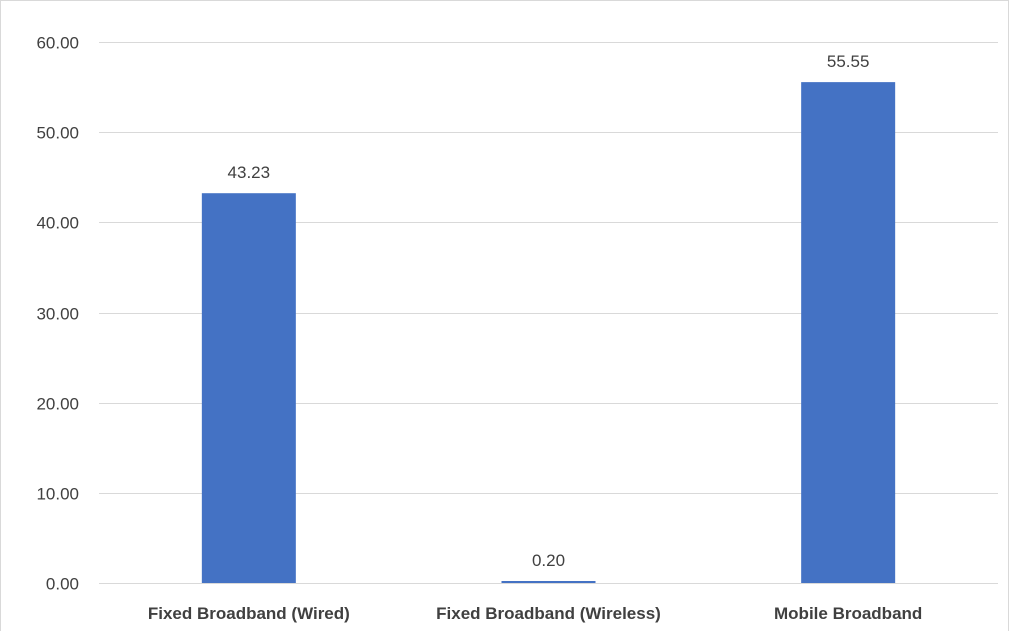 The width and height of the screenshot is (1009, 632). I want to click on y-axis-tick-labels: 0.00 10.00 20.00 30.00 40.00 50.00 60.00, so click(57, 314).